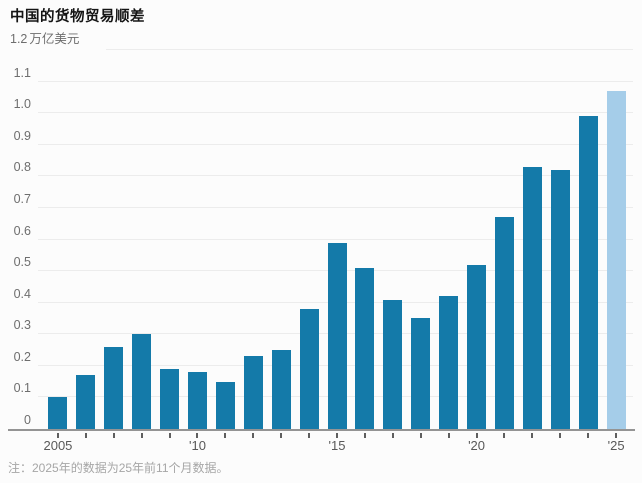 Image resolution: width=642 pixels, height=483 pixels. What do you see at coordinates (198, 251) in the screenshot?
I see `bar-slot-2010: '10` at bounding box center [198, 251].